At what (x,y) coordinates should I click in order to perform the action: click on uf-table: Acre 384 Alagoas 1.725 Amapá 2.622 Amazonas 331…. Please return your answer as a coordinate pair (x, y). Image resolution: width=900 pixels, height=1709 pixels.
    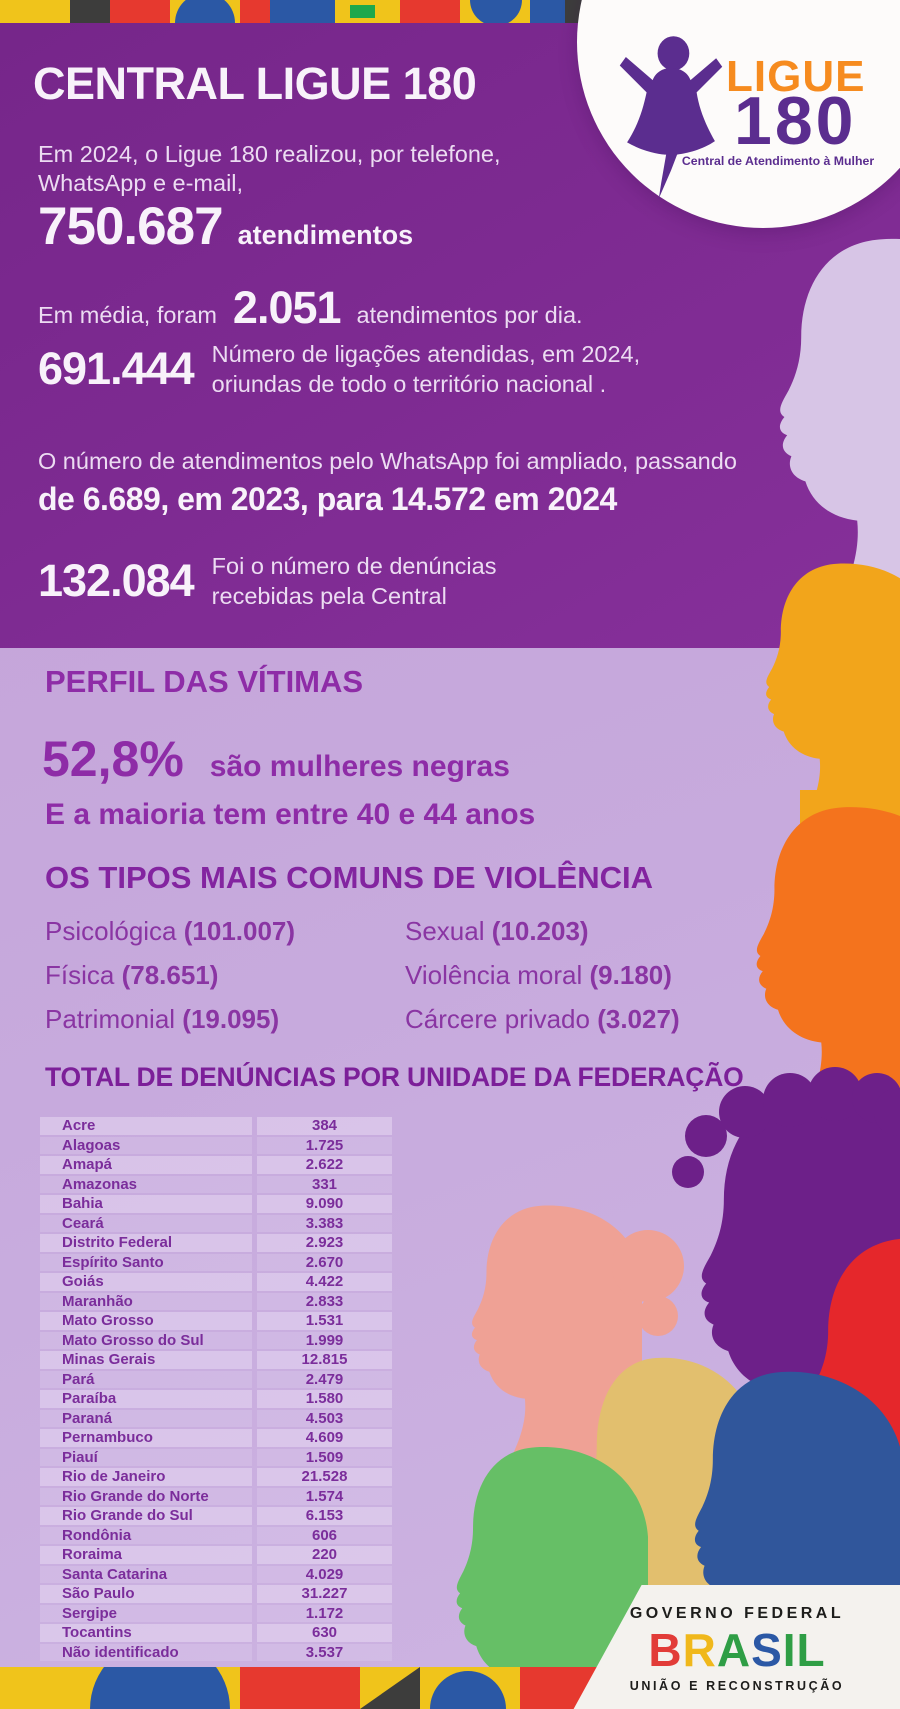
    Looking at the image, I should click on (216, 1390).